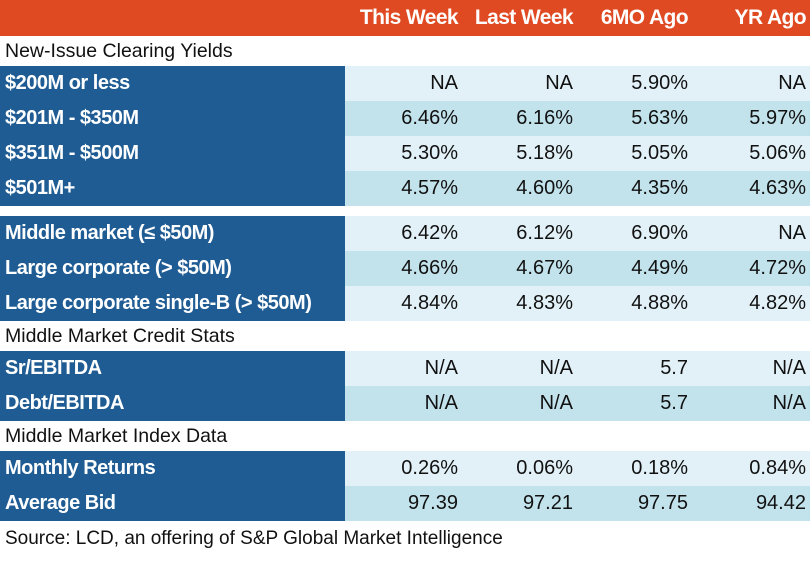 Image resolution: width=810 pixels, height=565 pixels. What do you see at coordinates (444, 83) in the screenshot?
I see `value-cell-this-week: NA` at bounding box center [444, 83].